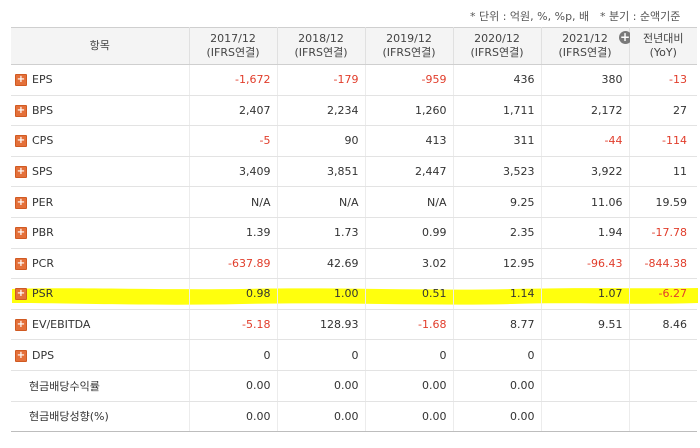 The image size is (700, 448). Describe the element at coordinates (100, 46) in the screenshot. I see `header-item: 항목` at that location.